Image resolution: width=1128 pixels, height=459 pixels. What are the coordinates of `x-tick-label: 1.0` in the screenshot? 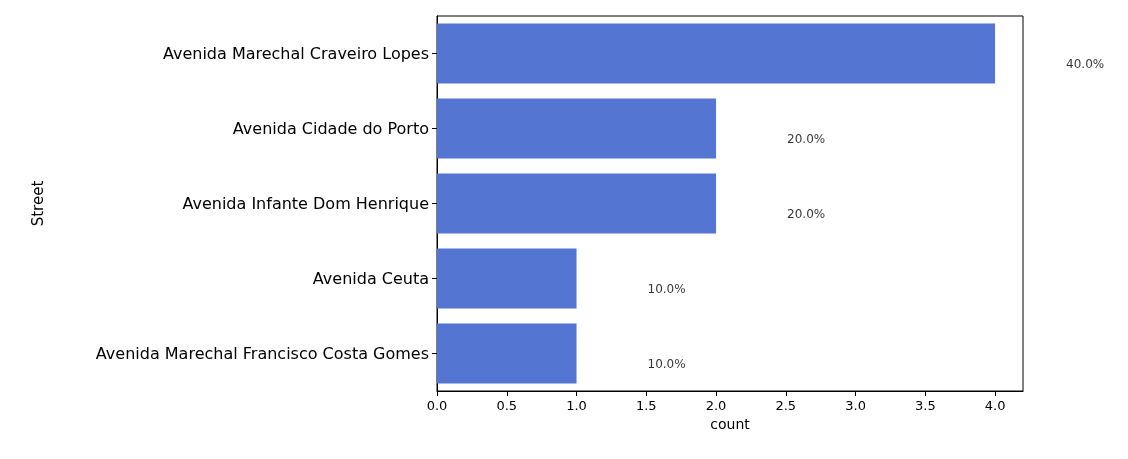 It's located at (576, 405).